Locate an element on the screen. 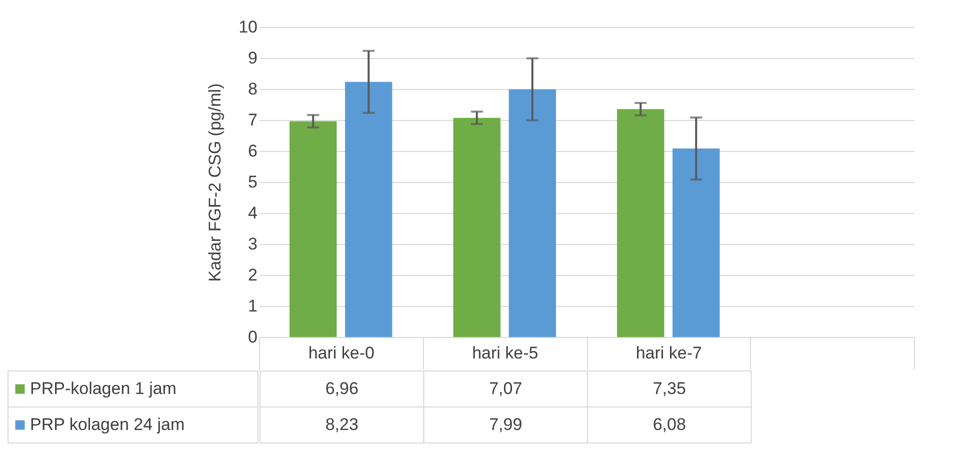 This screenshot has width=977, height=456. data-label: 7,35 is located at coordinates (669, 388).